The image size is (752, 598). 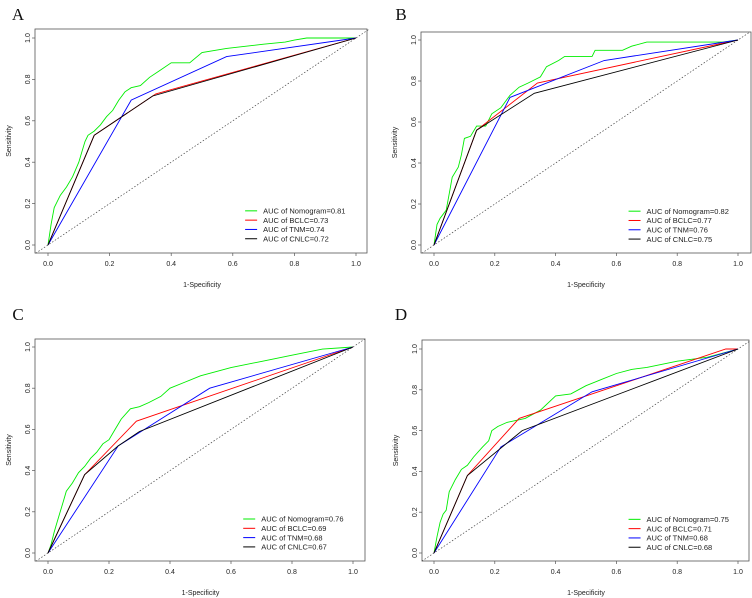 I want to click on legend-label: AUC of CNLC=0.72, so click(x=296, y=238).